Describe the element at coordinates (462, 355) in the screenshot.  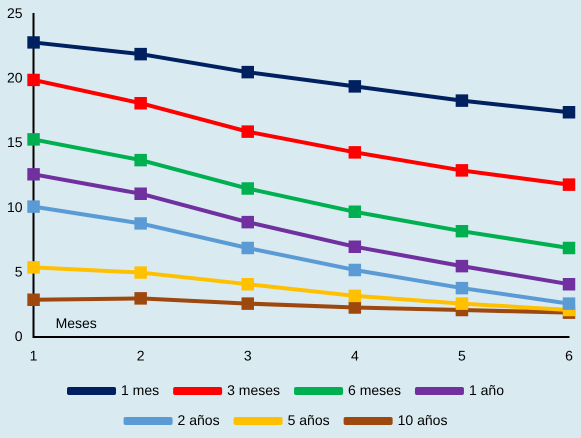
I see `x-tick-label: 5` at that location.